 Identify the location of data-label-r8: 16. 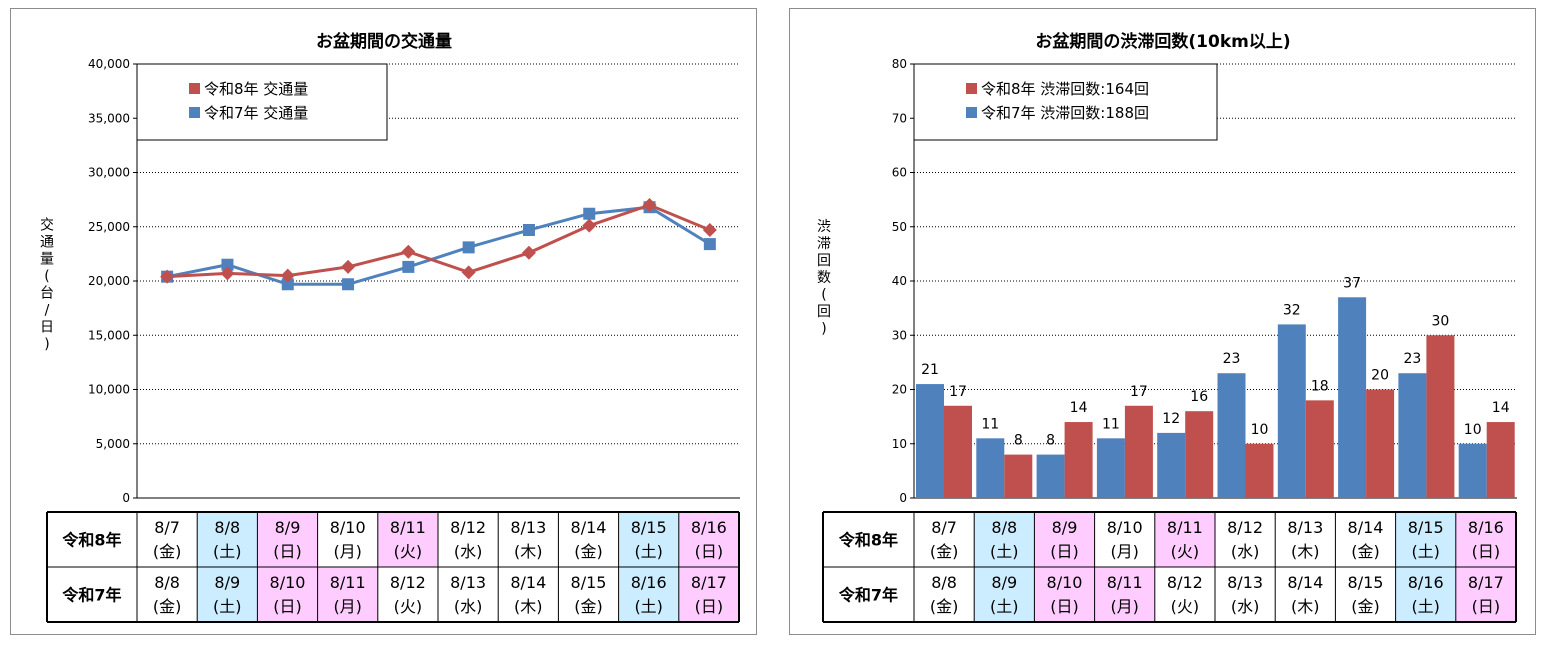
(1199, 397).